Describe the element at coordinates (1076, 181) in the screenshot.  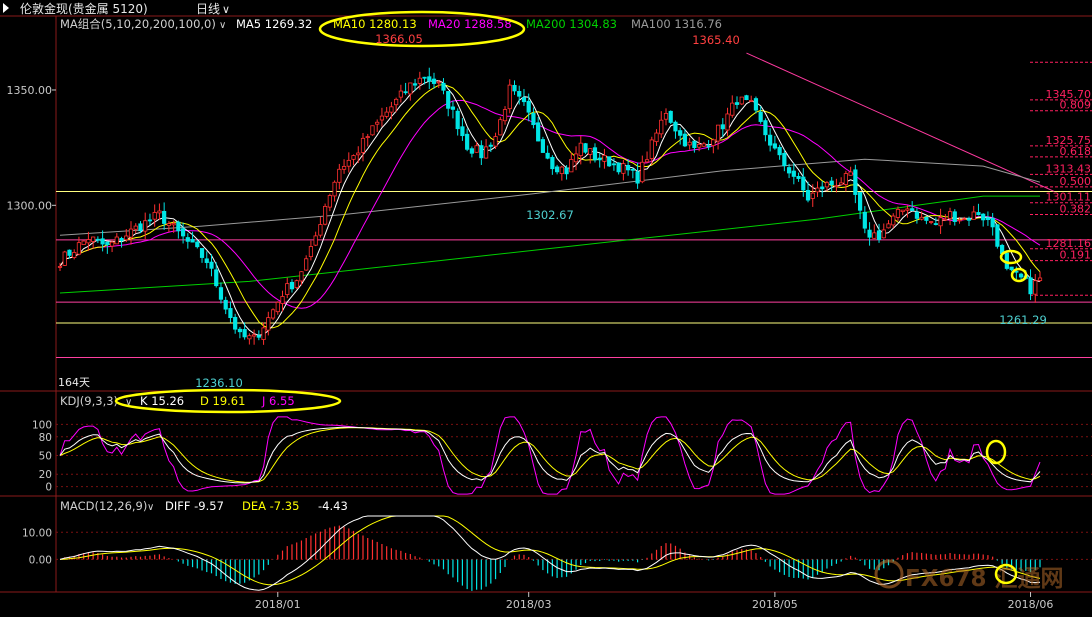
I see `fib-level-label-5: 0.500` at that location.